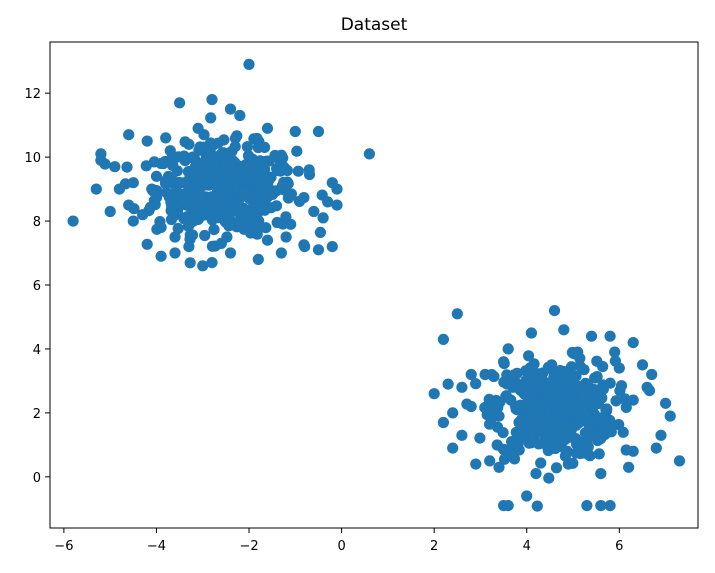 The height and width of the screenshot is (573, 715). I want to click on y-tick-label: 4, so click(37, 350).